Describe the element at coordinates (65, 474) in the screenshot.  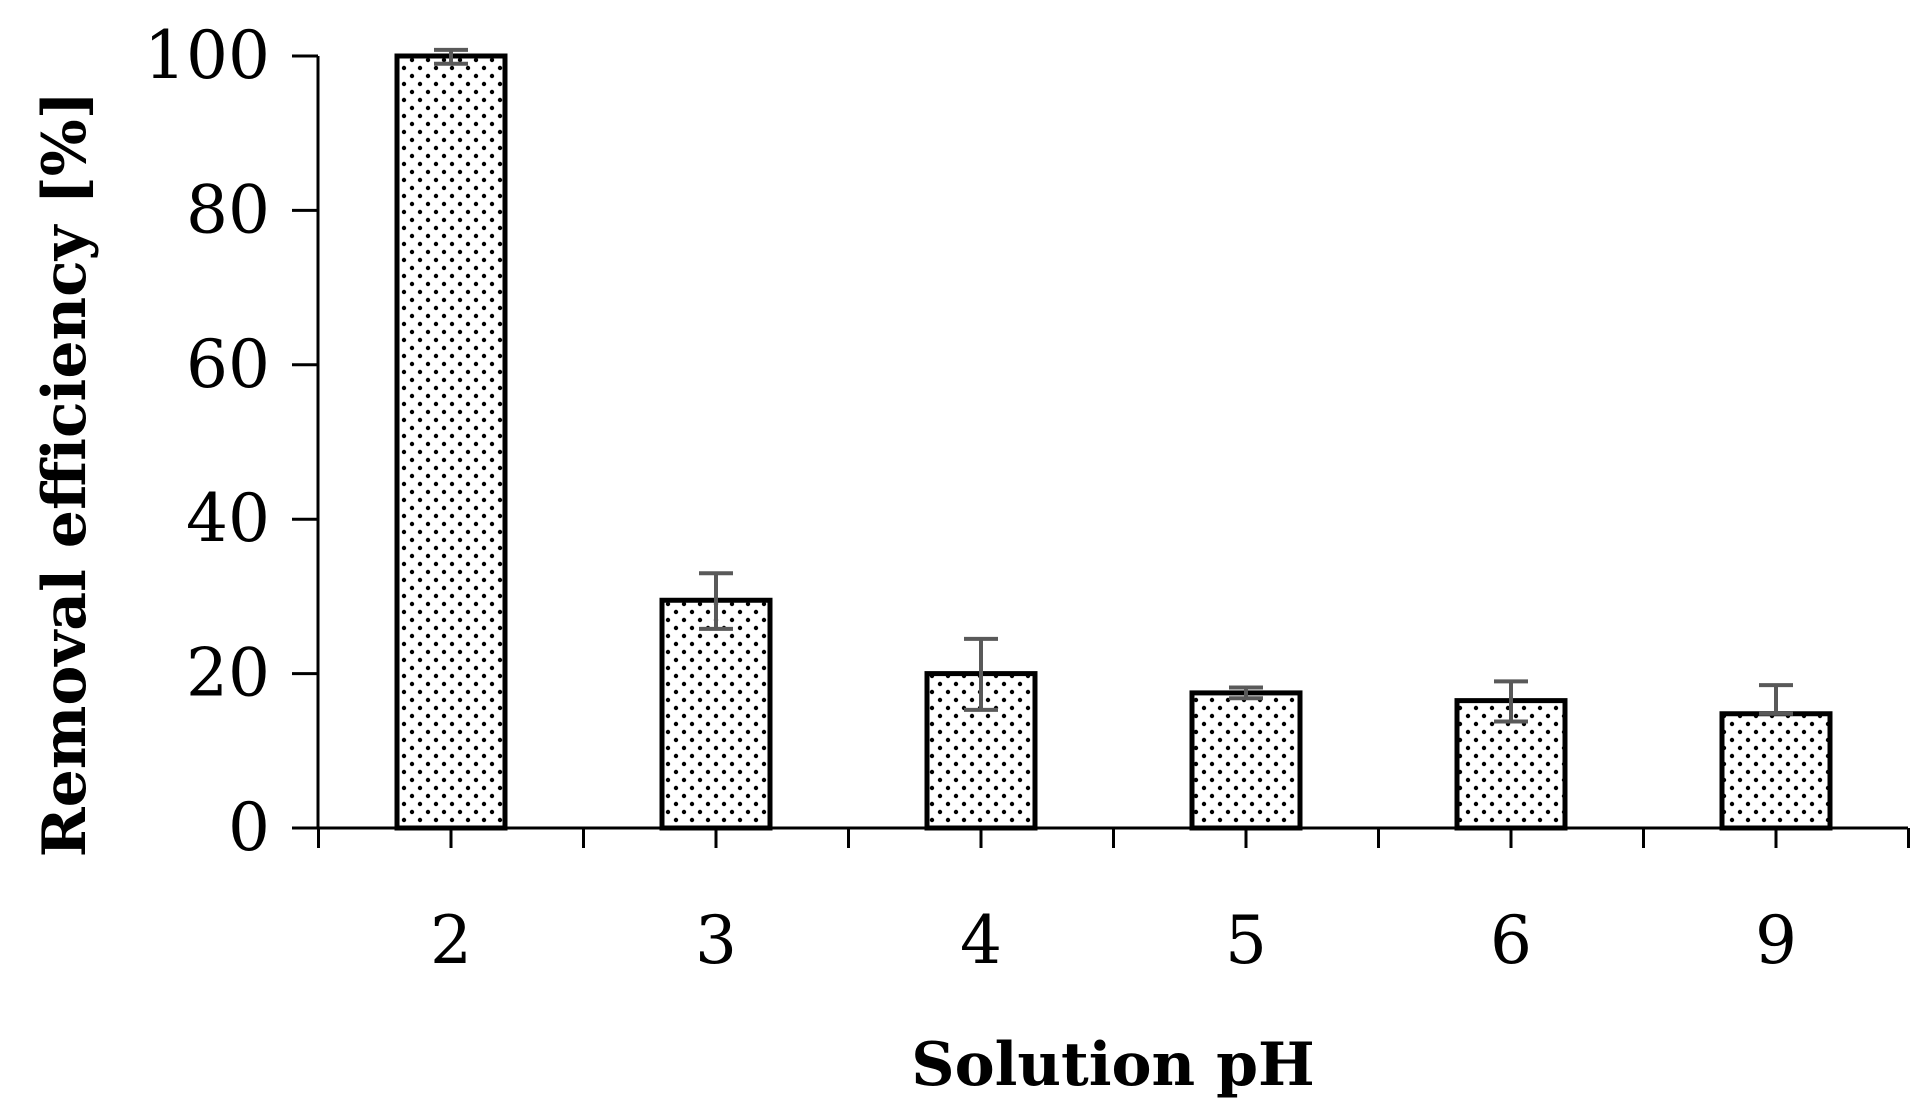
I see `y-axis-title: Removal efficiency [%]` at that location.